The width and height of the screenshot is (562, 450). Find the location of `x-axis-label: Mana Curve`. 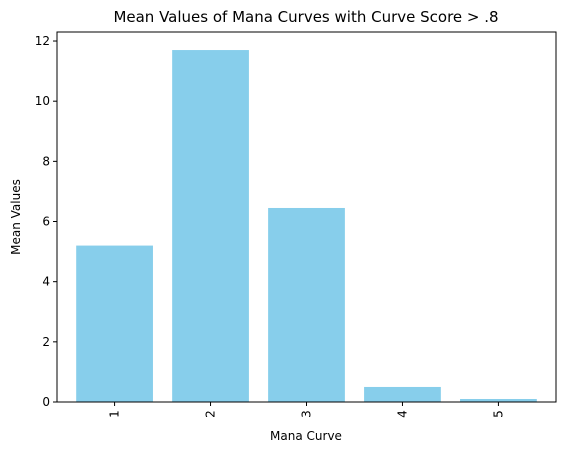

x-axis-label: Mana Curve is located at coordinates (306, 436).